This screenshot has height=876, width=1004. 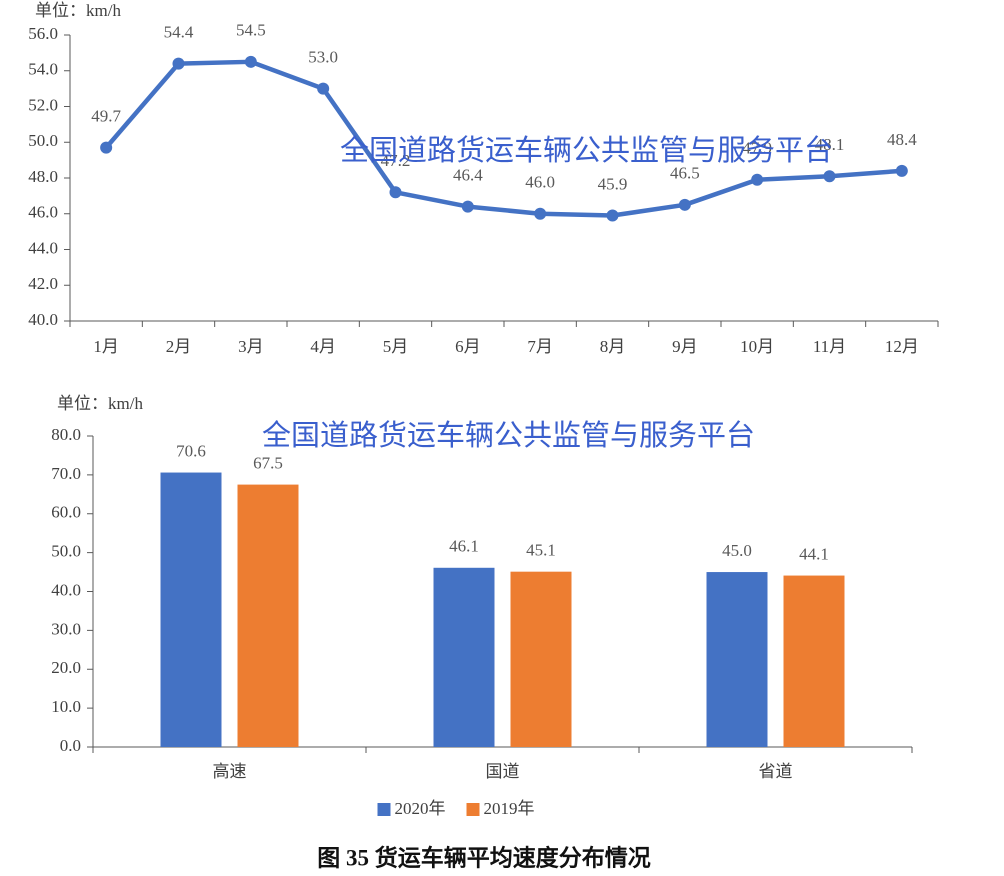 What do you see at coordinates (829, 346) in the screenshot?
I see `x-tick-label: 11月` at bounding box center [829, 346].